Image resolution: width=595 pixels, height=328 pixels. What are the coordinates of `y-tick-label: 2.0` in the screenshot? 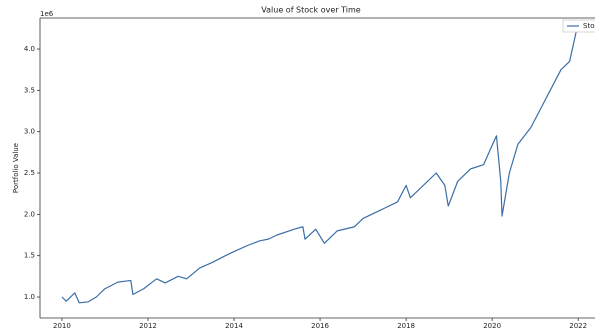 It's located at (29, 214).